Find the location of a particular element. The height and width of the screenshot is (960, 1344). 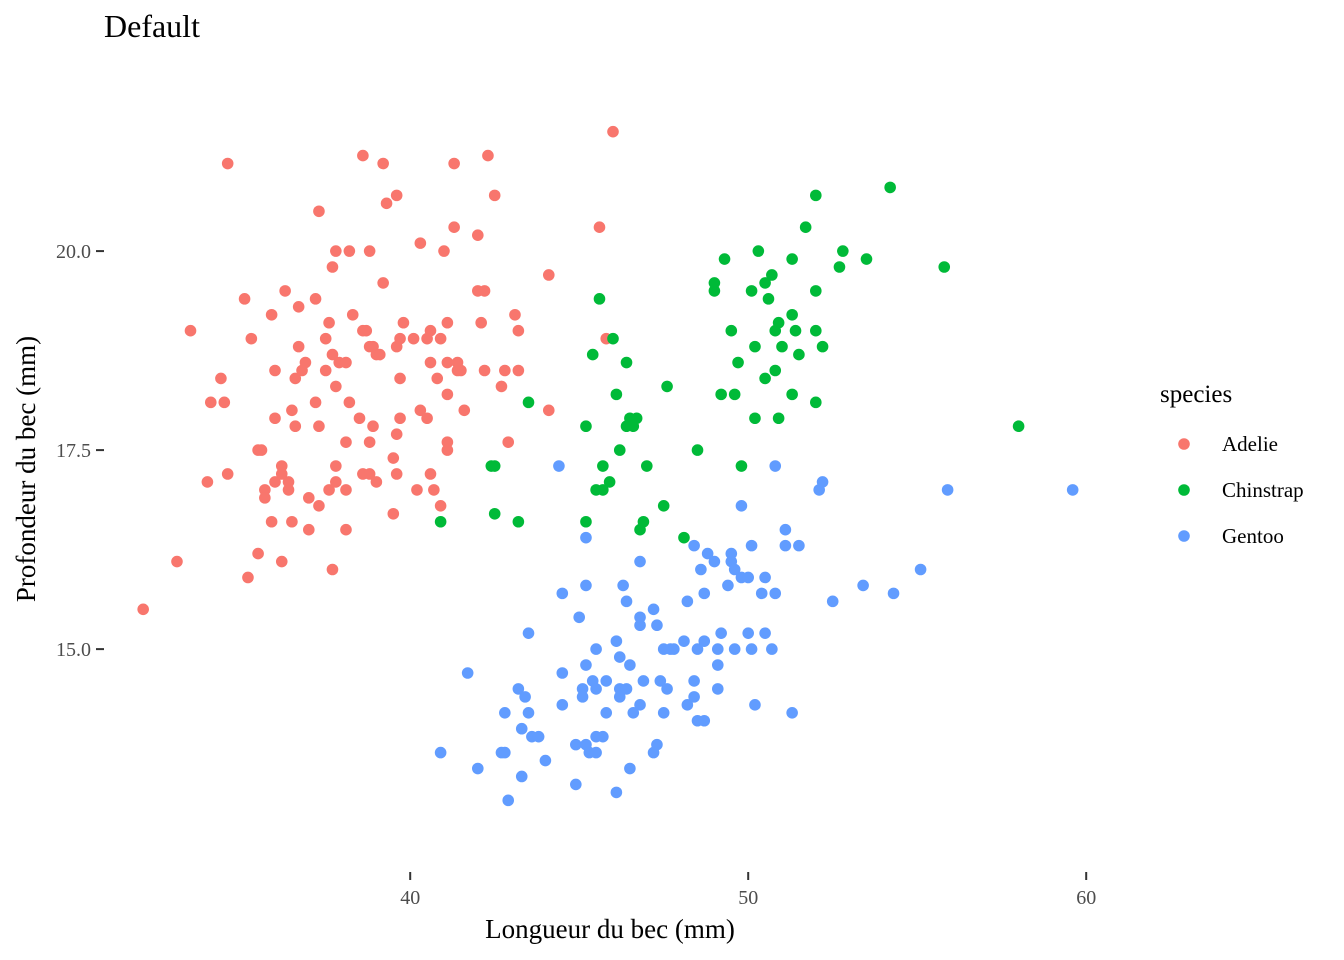

y-tick-label: 15.0 is located at coordinates (73, 650).